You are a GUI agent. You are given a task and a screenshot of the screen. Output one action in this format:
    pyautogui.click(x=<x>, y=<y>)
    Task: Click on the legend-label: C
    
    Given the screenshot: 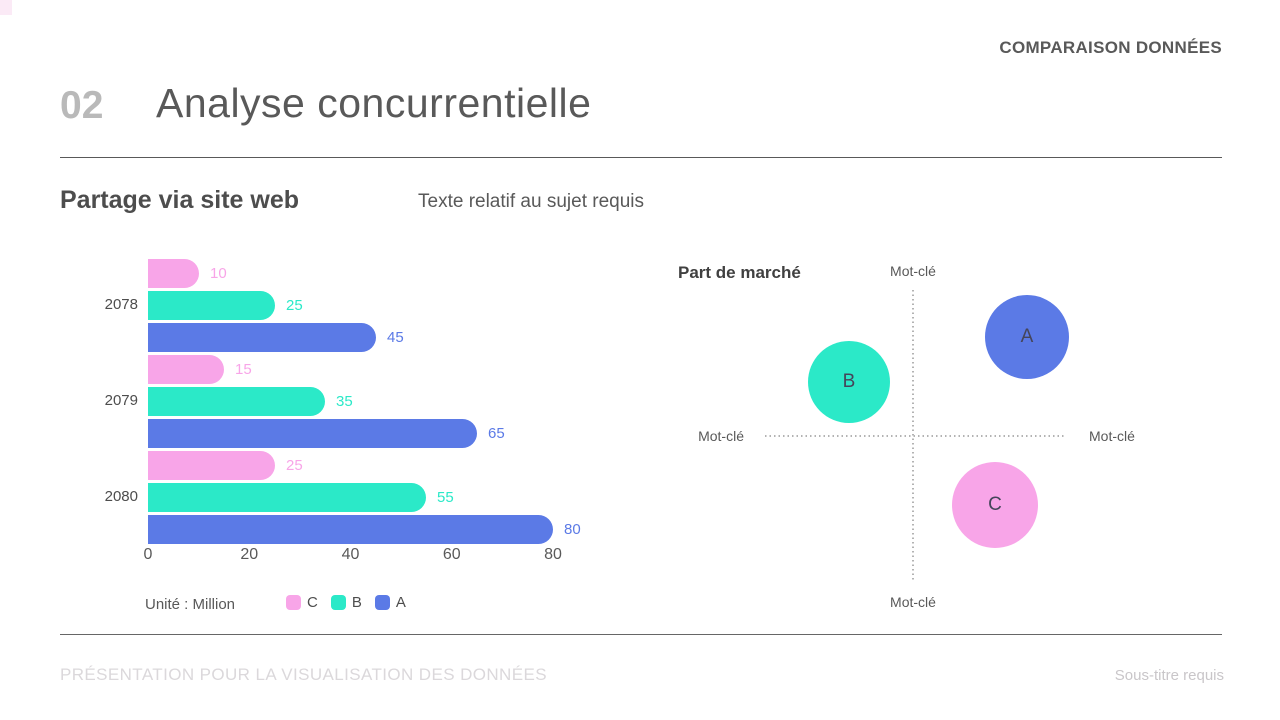 What is the action you would take?
    pyautogui.click(x=312, y=602)
    